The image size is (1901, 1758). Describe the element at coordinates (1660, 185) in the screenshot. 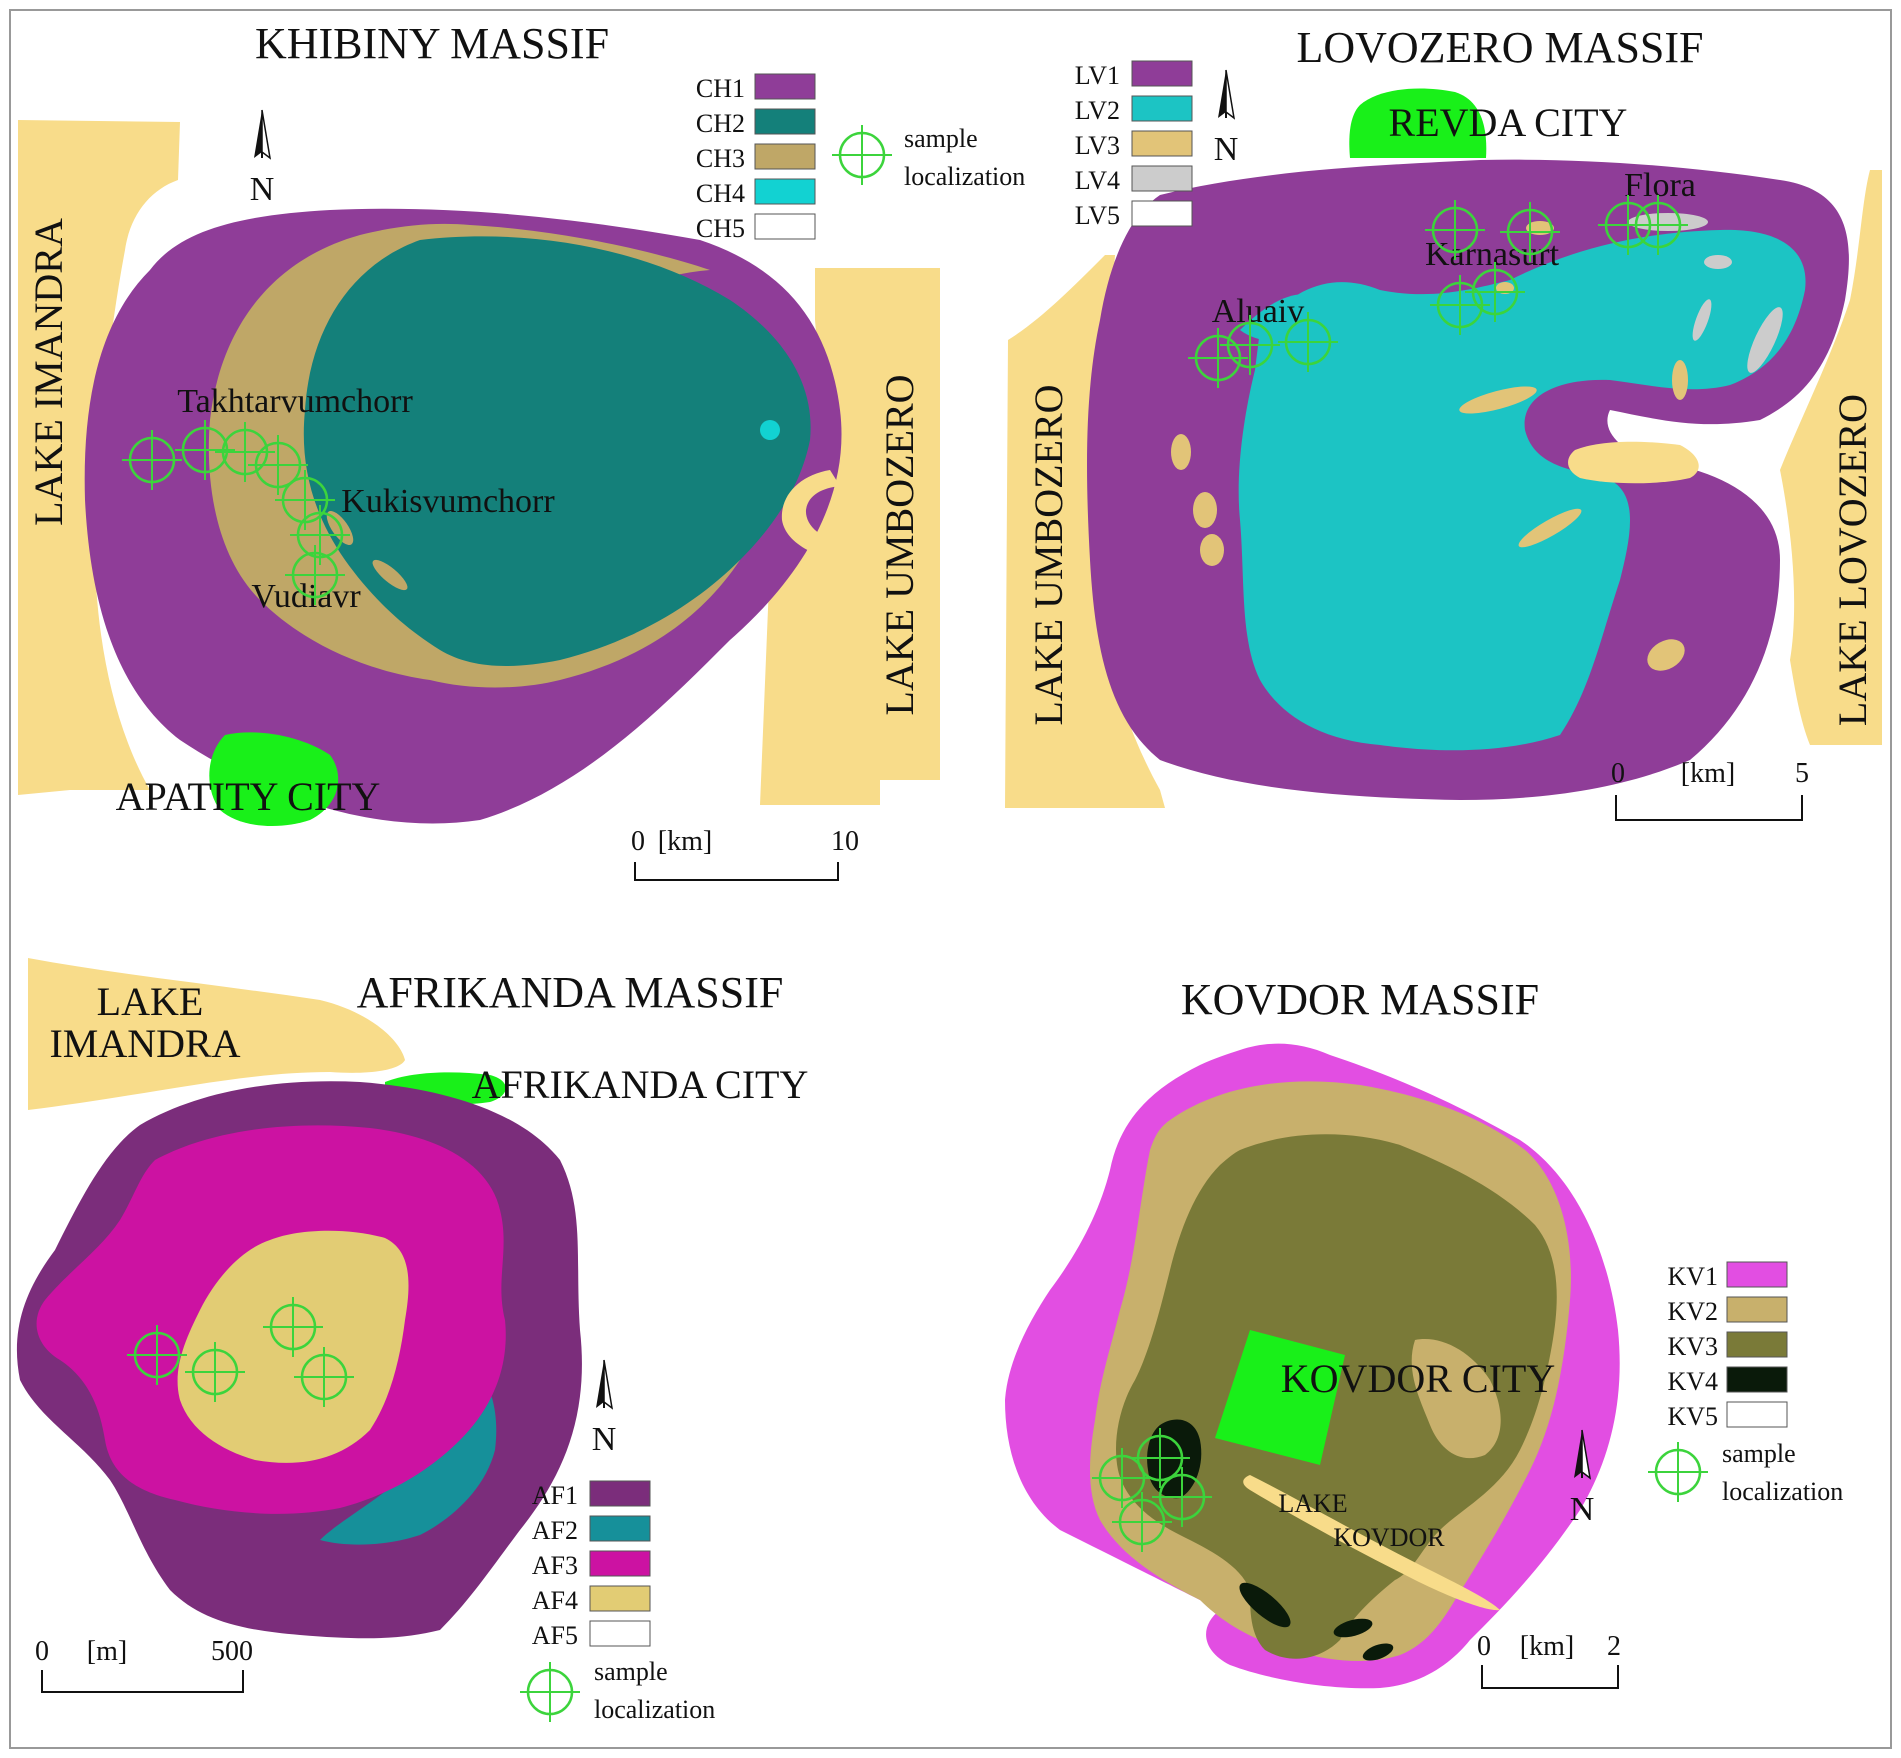

I see `lovozero-site-flora: Flora` at that location.